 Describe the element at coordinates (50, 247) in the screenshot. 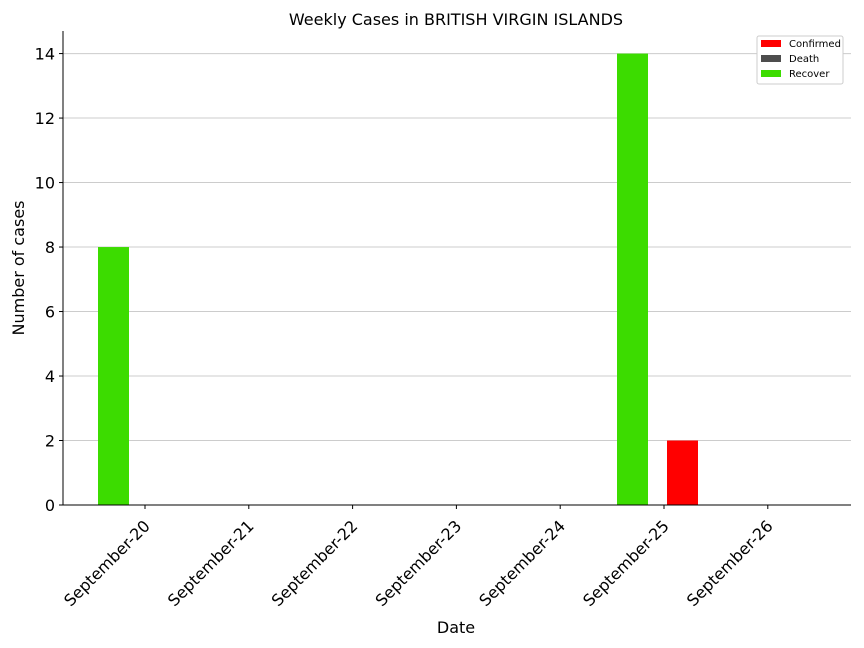

I see `y-tick-label: 8` at that location.